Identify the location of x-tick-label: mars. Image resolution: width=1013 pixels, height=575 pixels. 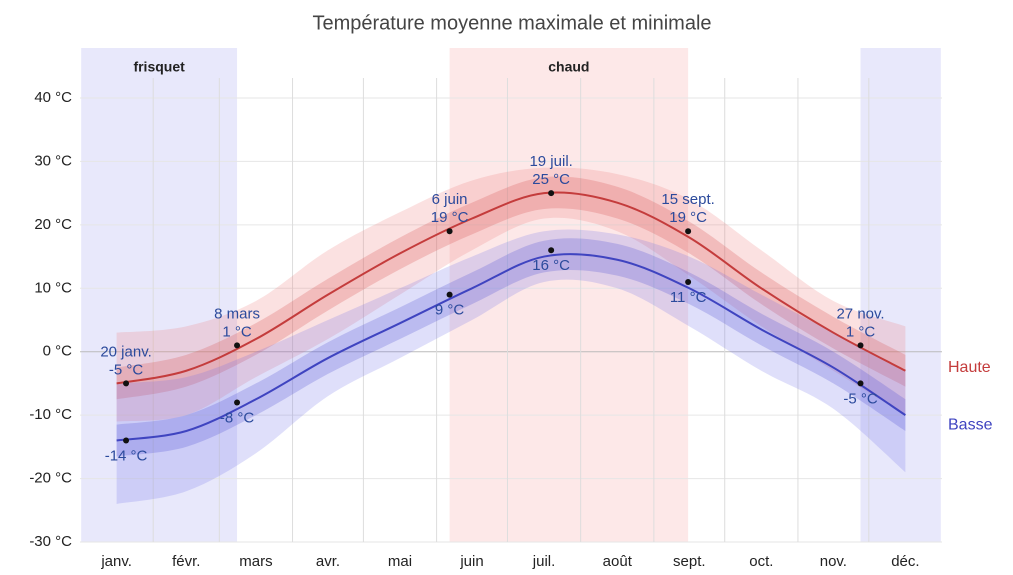
(255, 561).